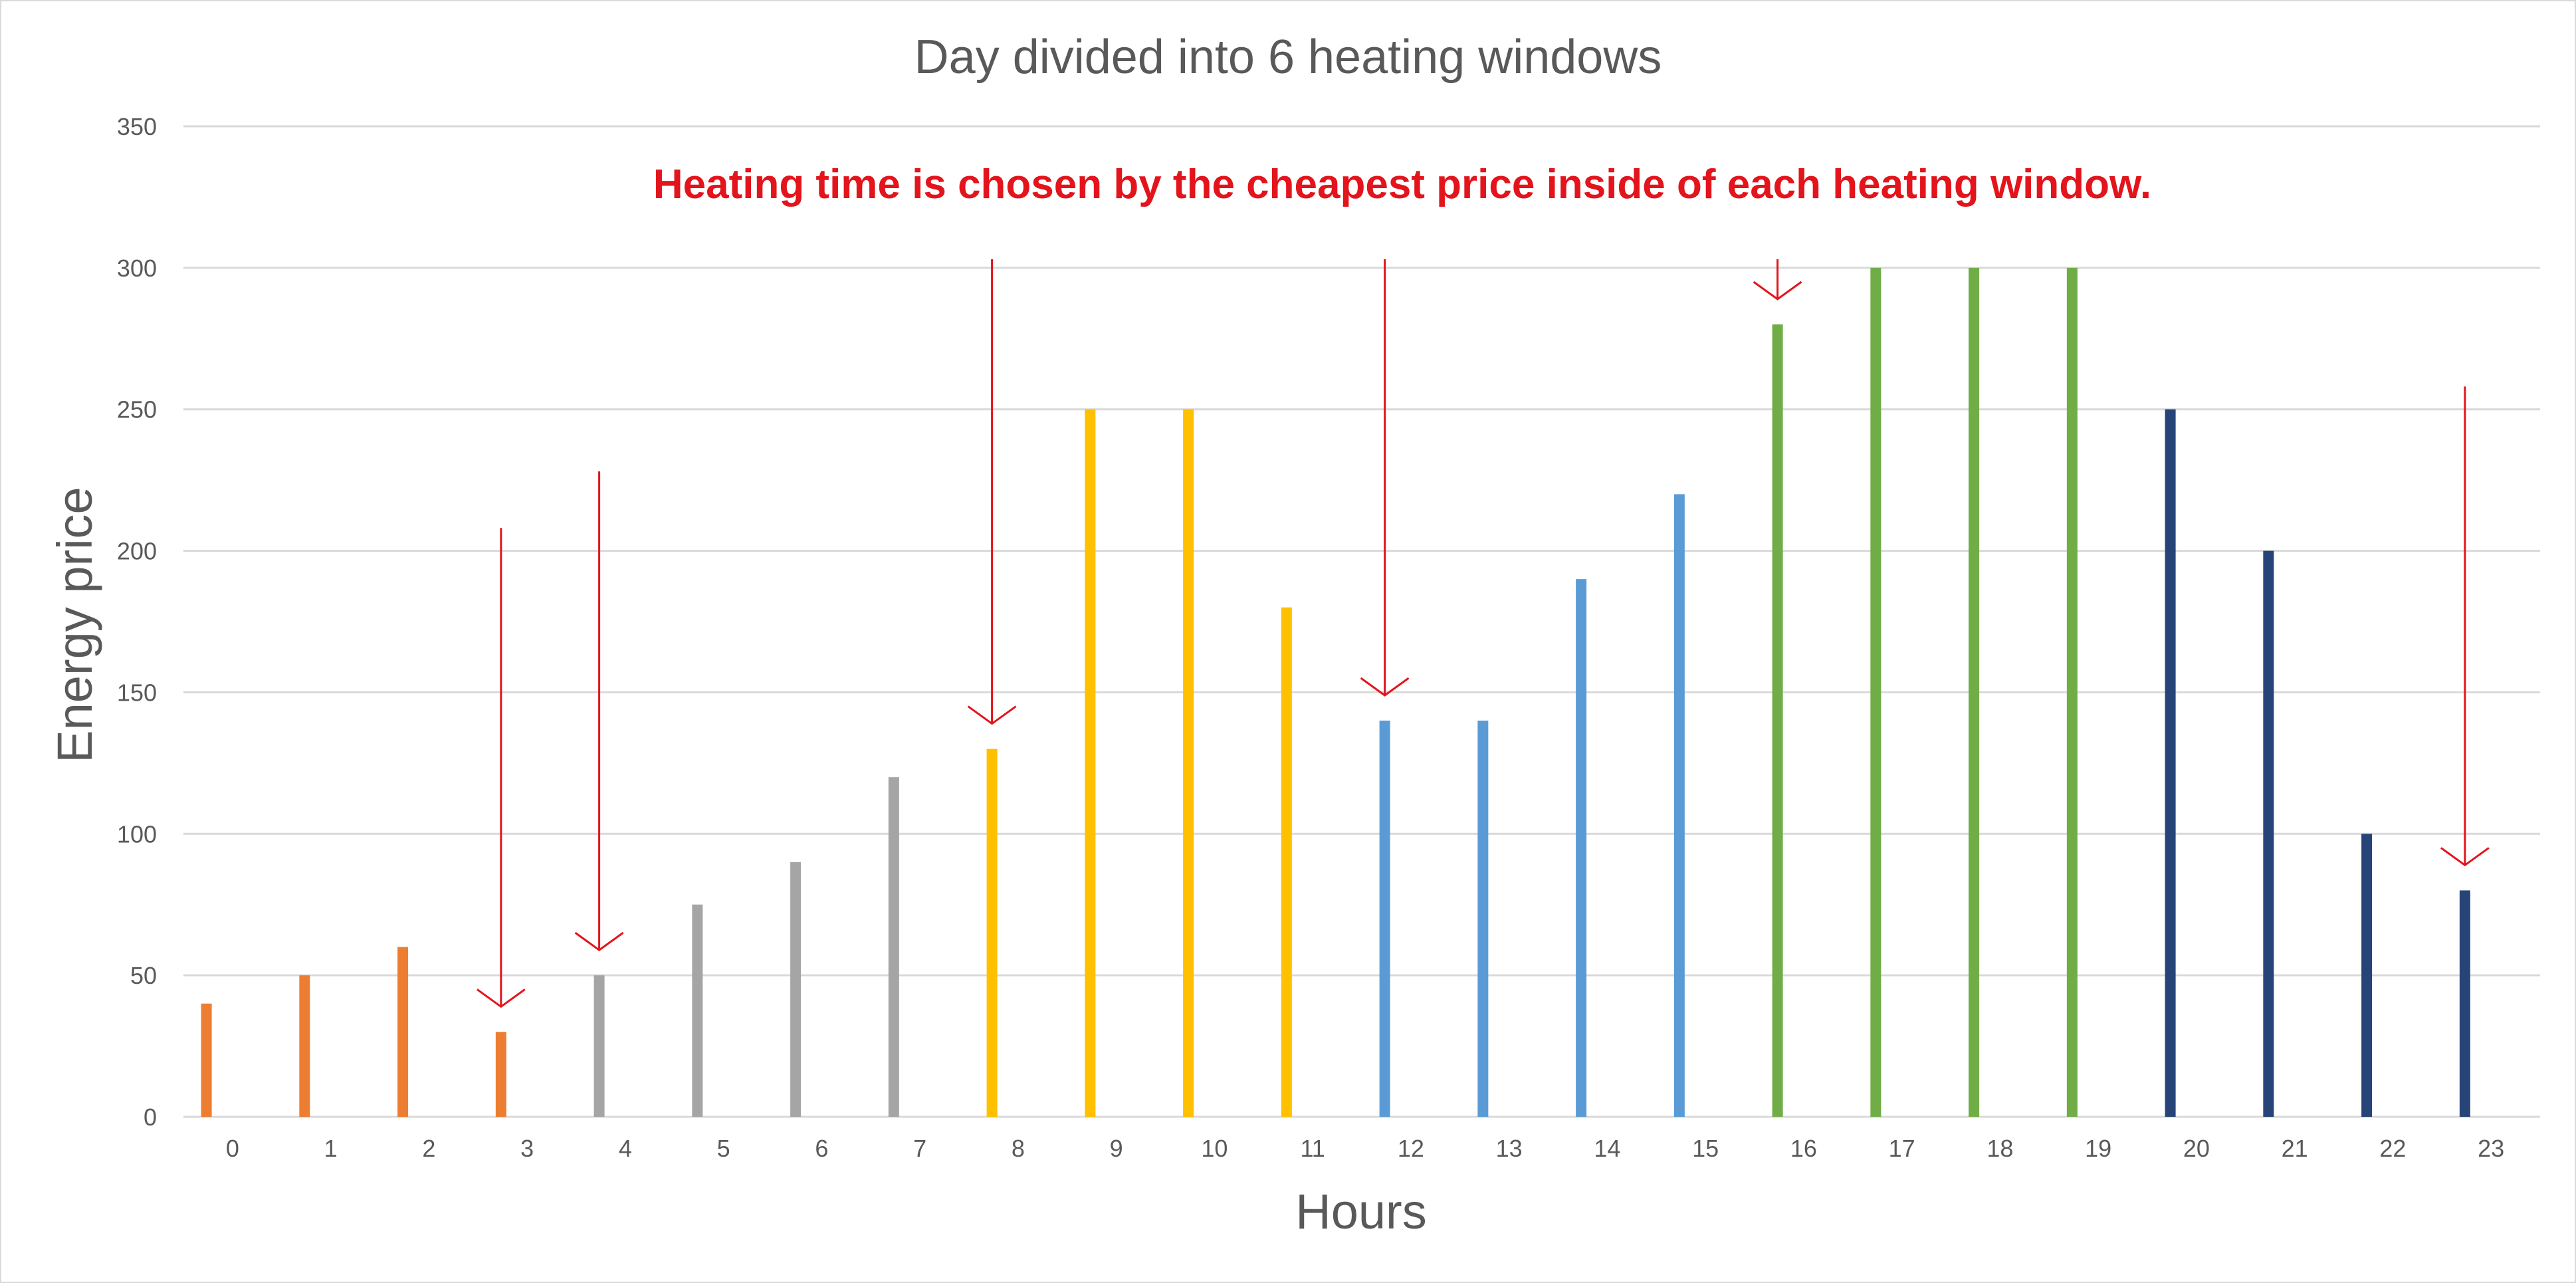 This screenshot has height=1283, width=2576. I want to click on x-tick-label-4: 4, so click(625, 1148).